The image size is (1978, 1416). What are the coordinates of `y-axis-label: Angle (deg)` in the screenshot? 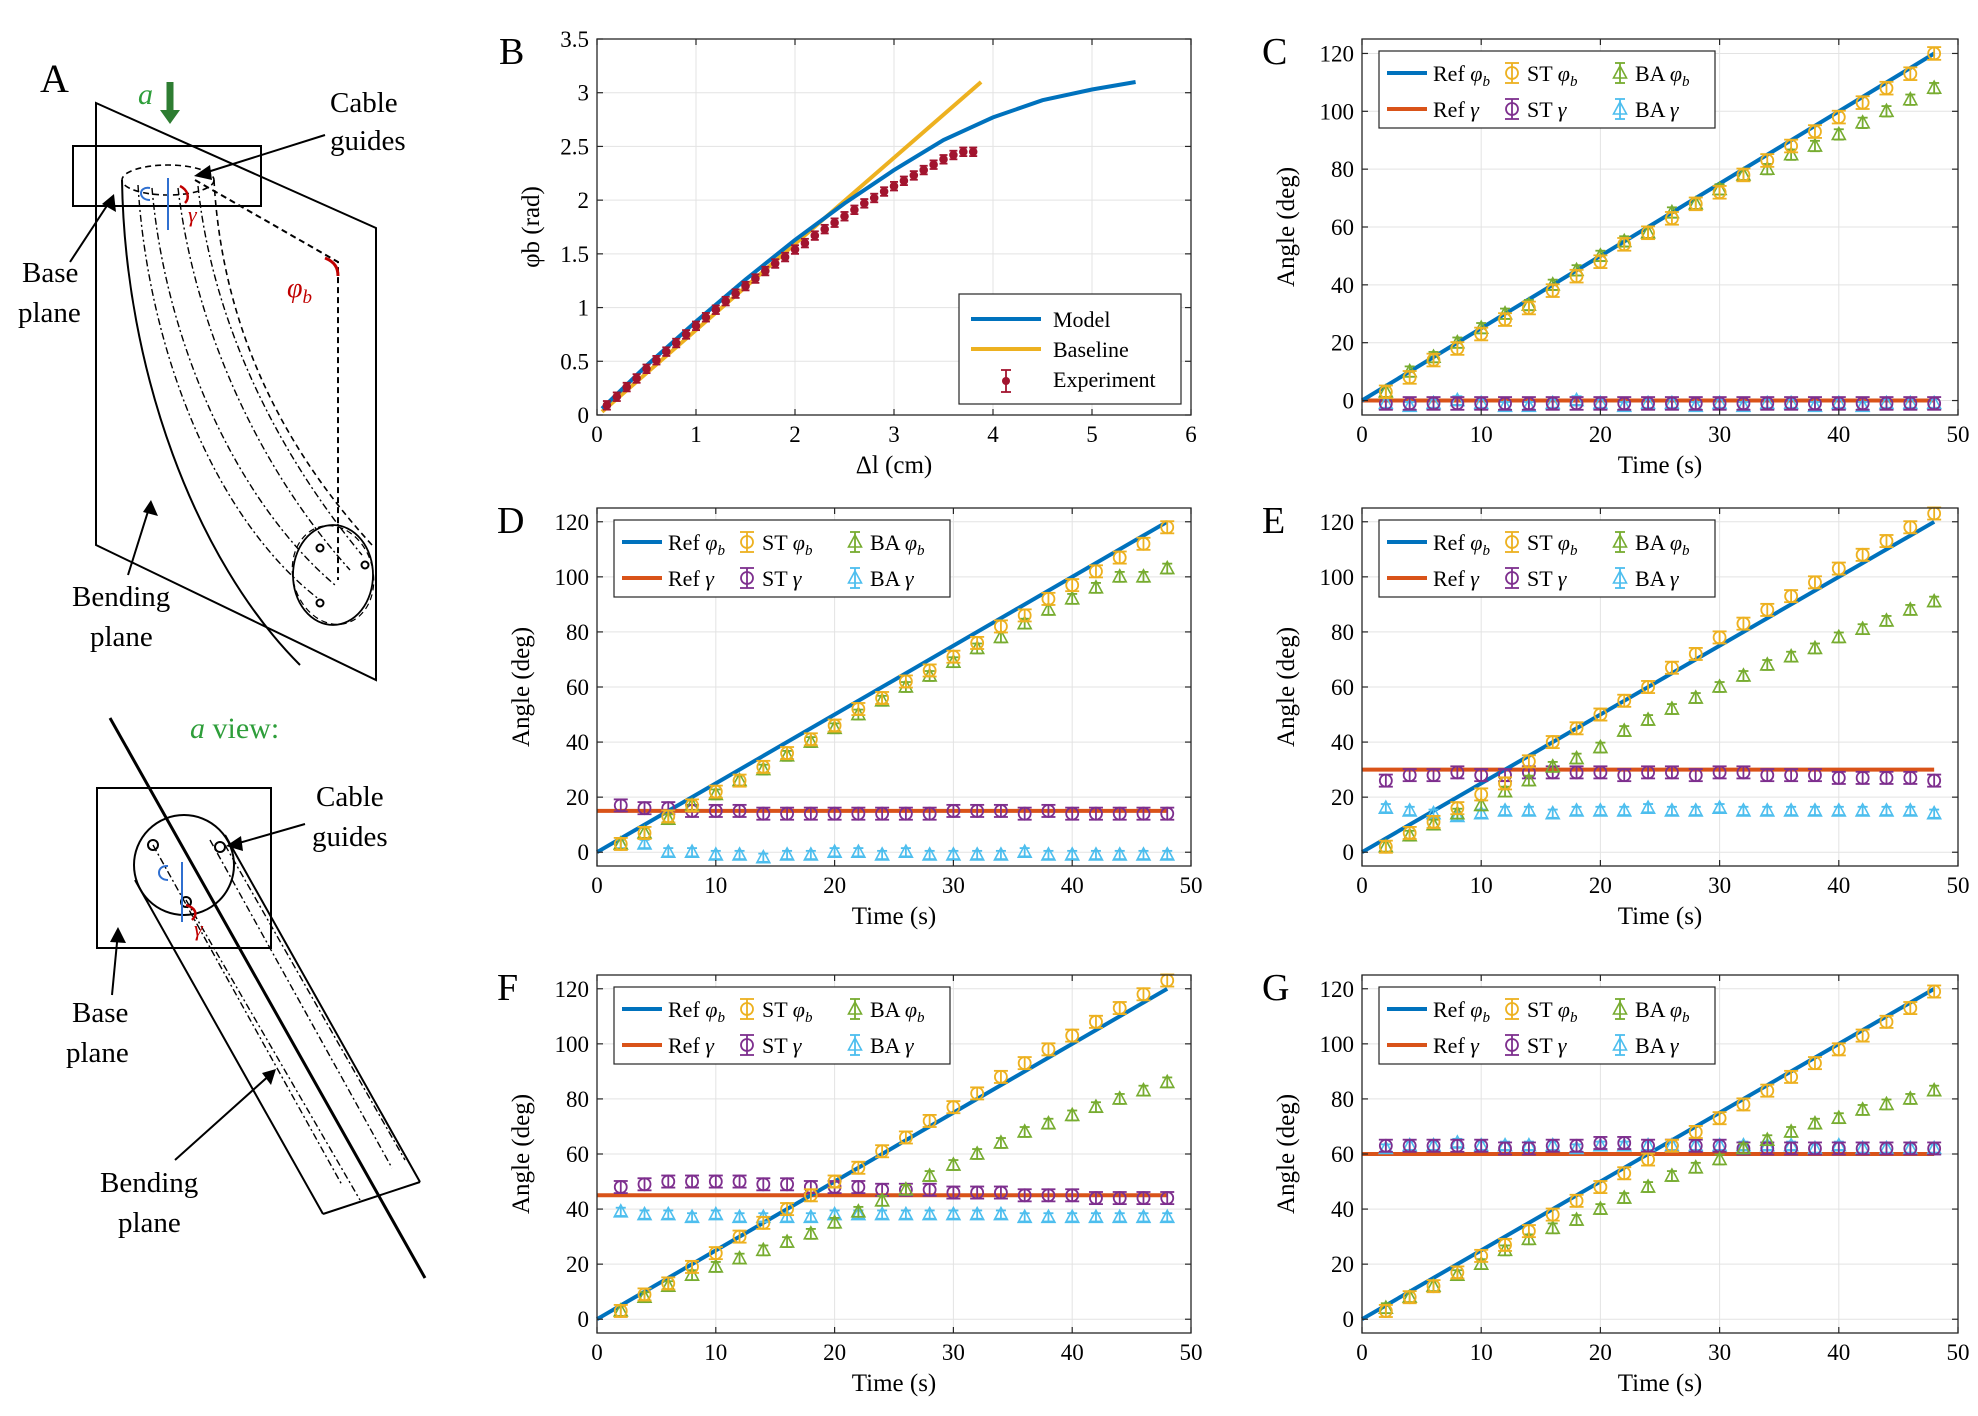 It's located at (521, 1154).